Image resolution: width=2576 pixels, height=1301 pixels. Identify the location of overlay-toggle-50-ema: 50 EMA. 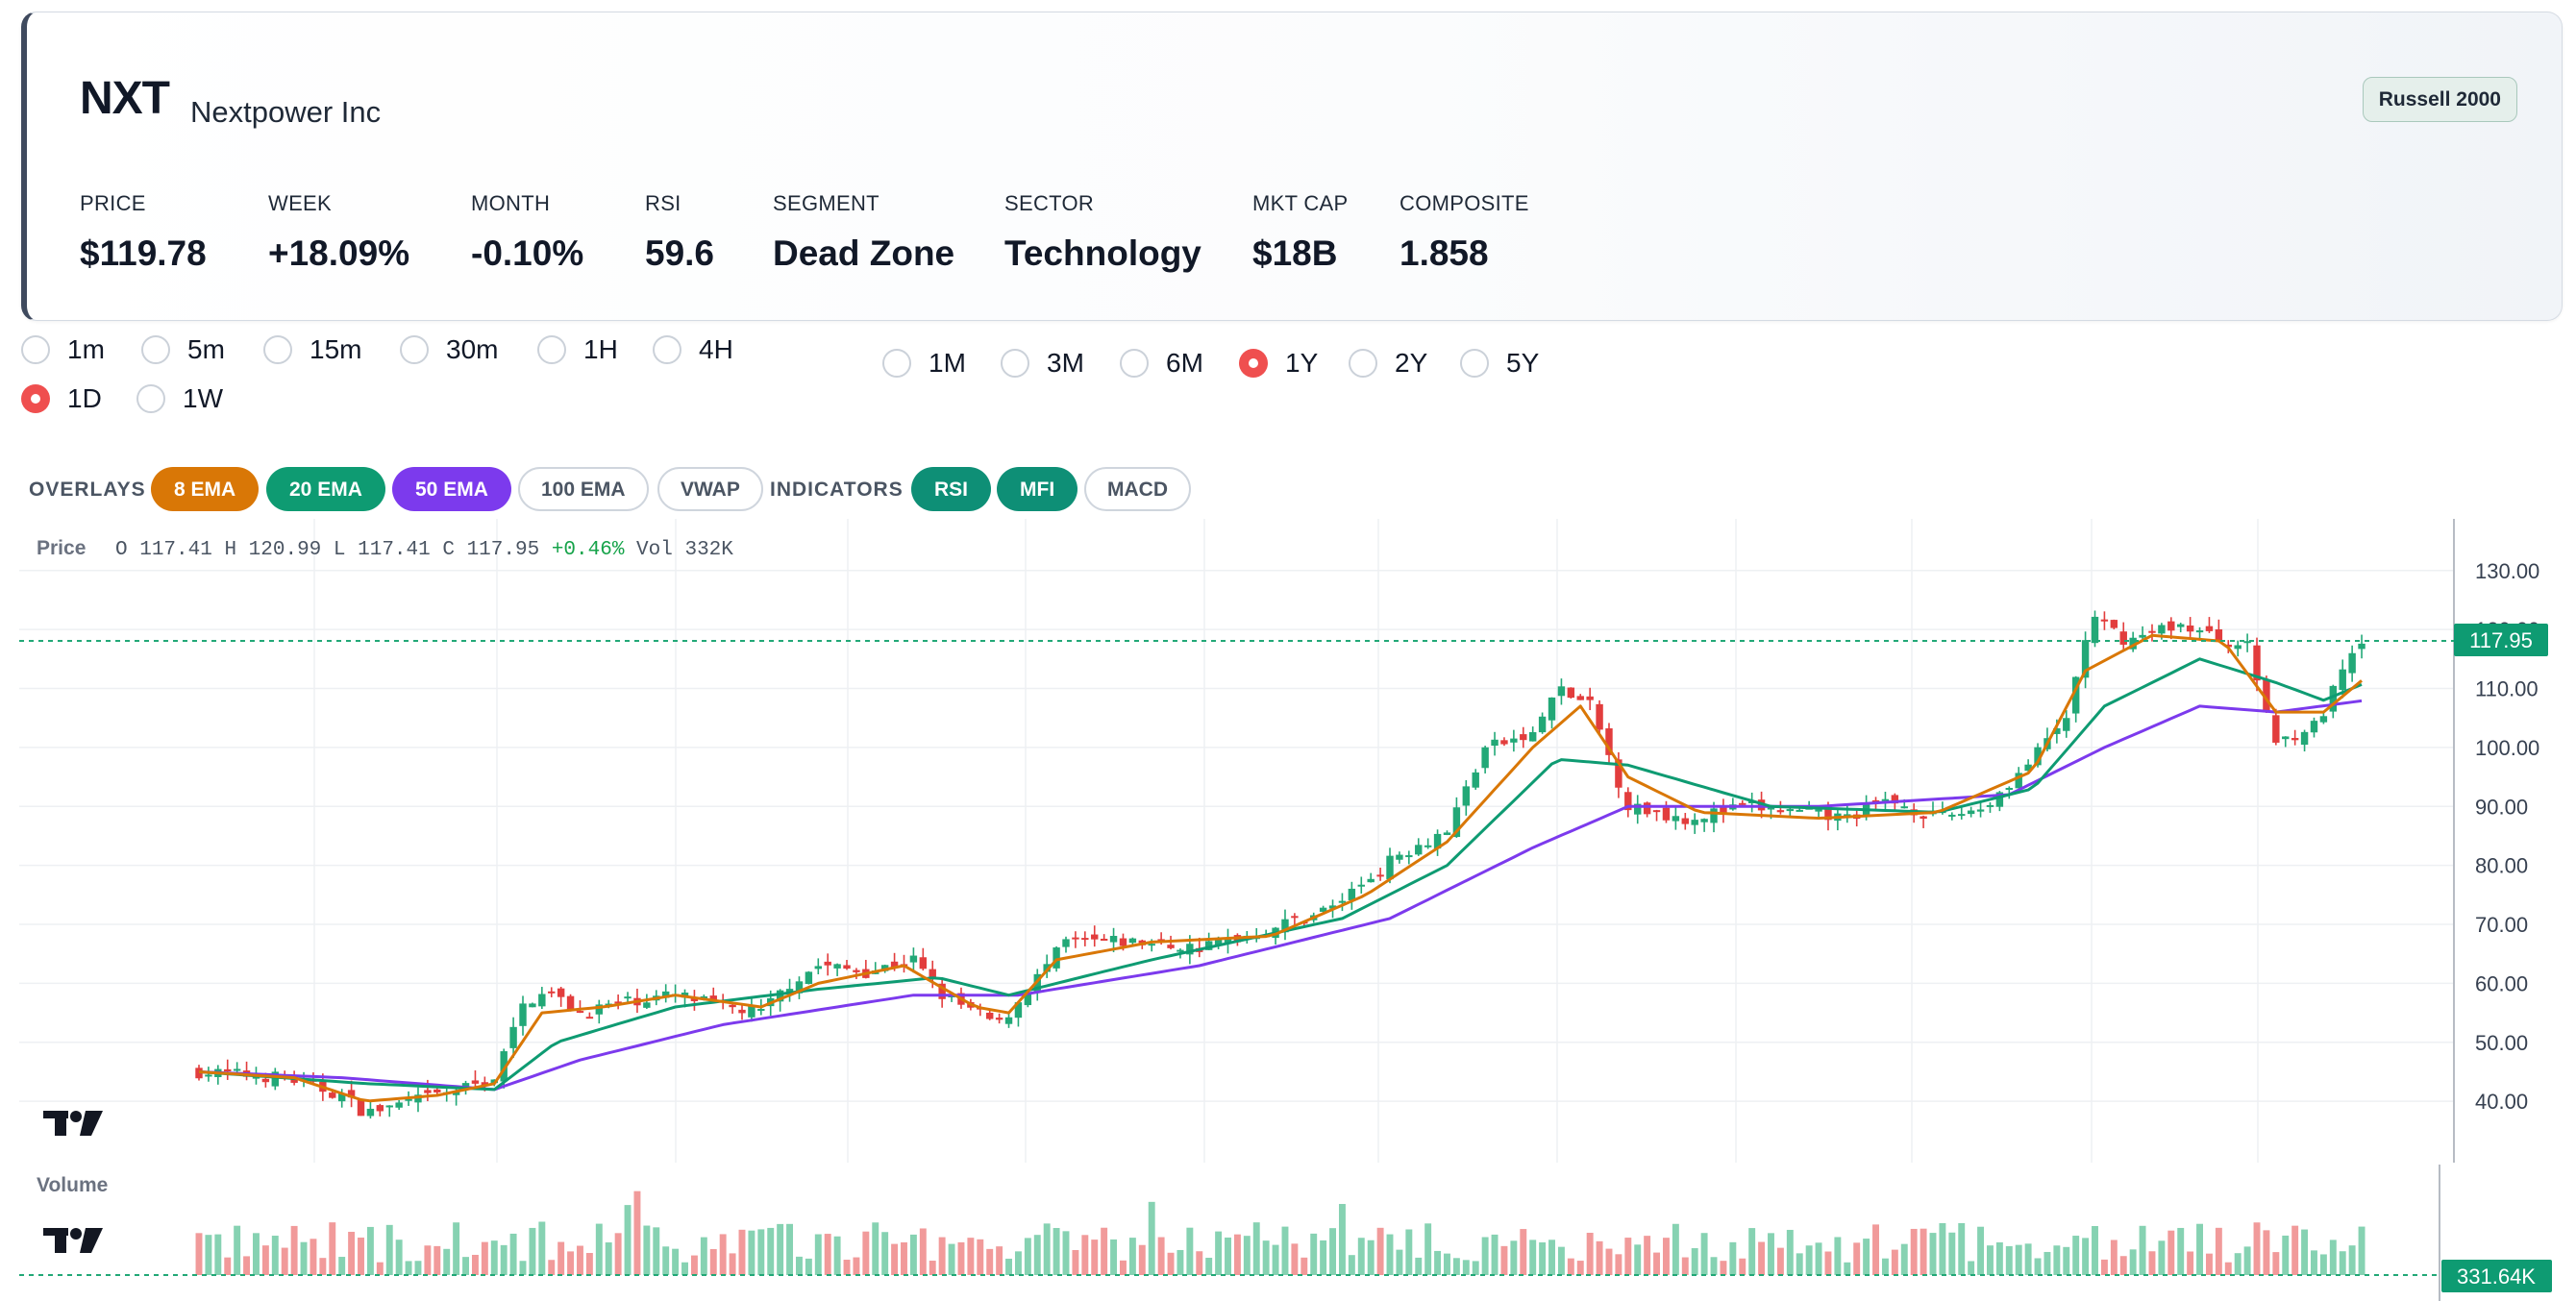
(452, 489).